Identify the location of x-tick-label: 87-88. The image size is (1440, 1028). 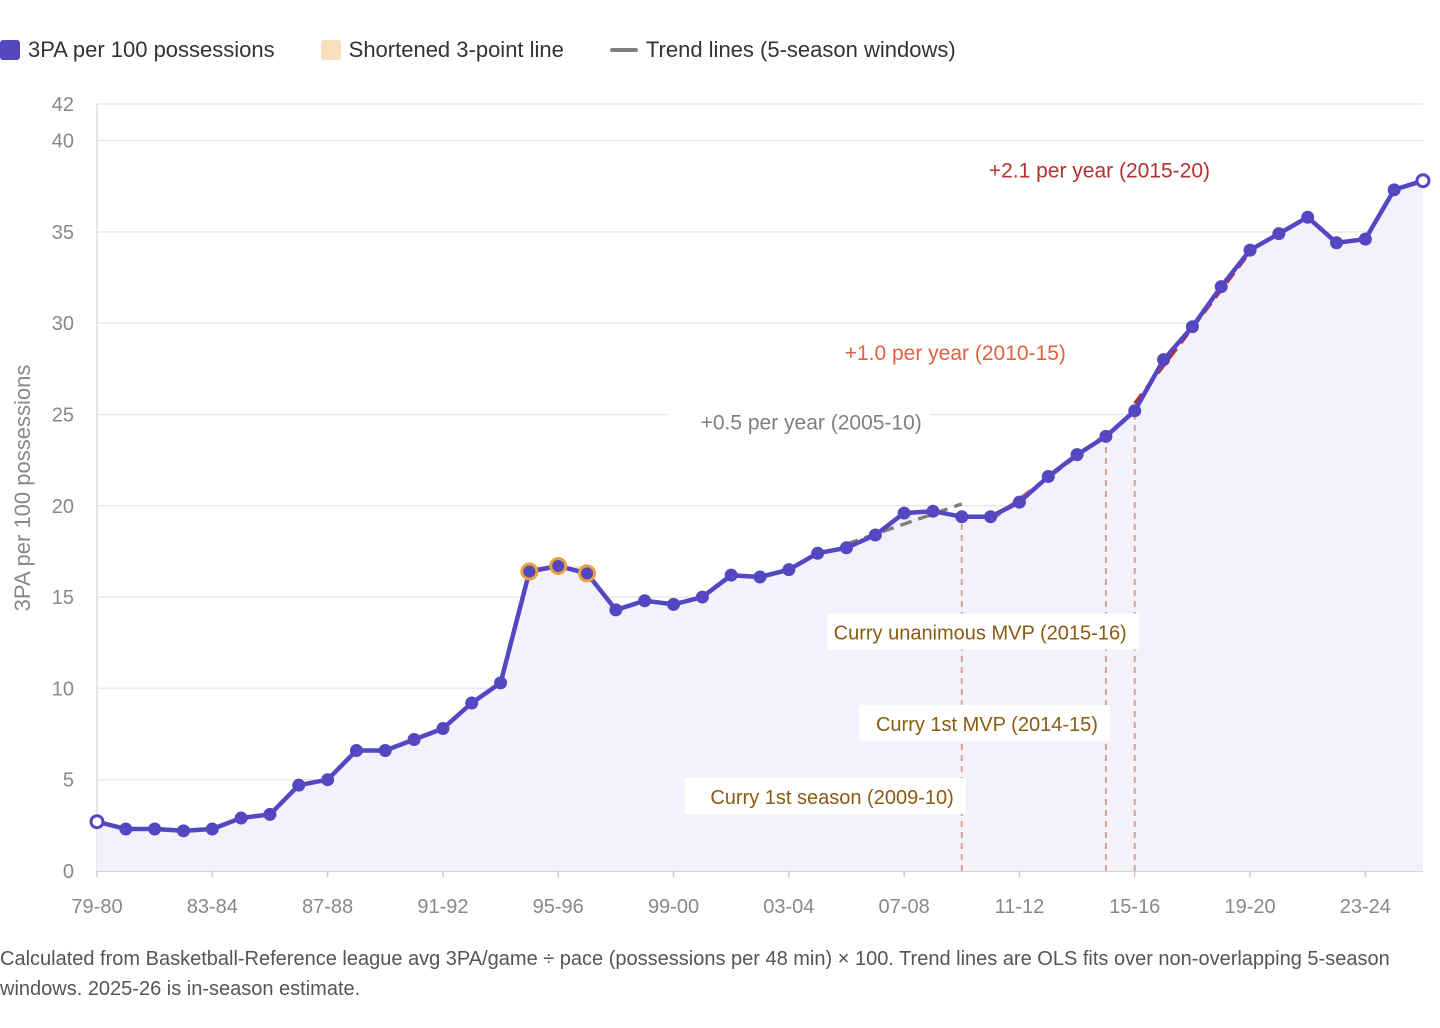
(327, 907).